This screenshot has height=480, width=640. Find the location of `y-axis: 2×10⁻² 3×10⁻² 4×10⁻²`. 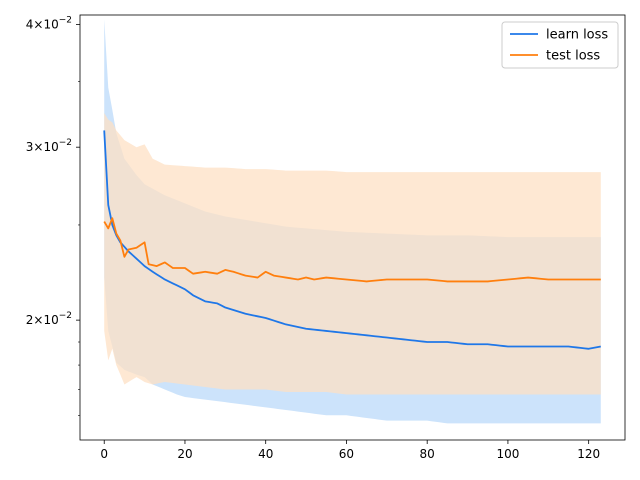

y-axis: 2×10⁻² 3×10⁻² 4×10⁻² is located at coordinates (53, 215).